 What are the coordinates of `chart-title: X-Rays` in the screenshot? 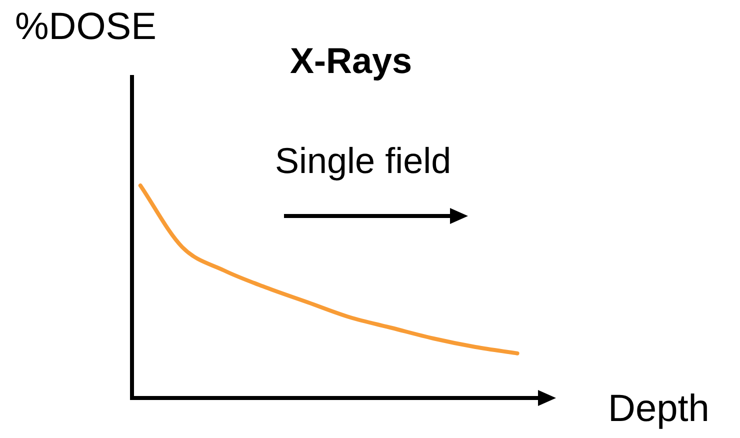 It's located at (351, 61).